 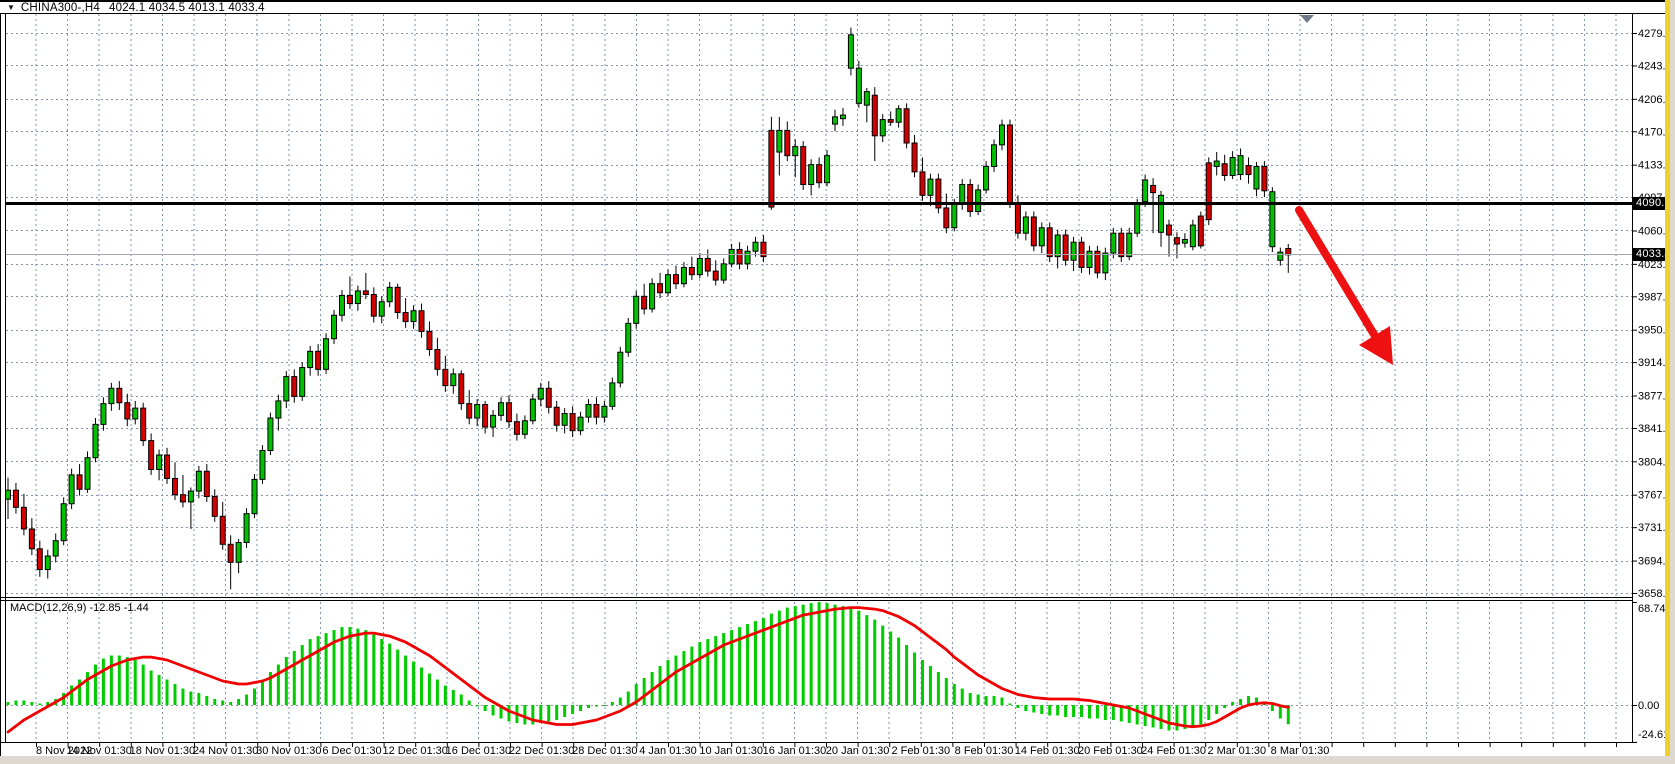 I want to click on chart-title: CHINA300-,H4, so click(x=60, y=8).